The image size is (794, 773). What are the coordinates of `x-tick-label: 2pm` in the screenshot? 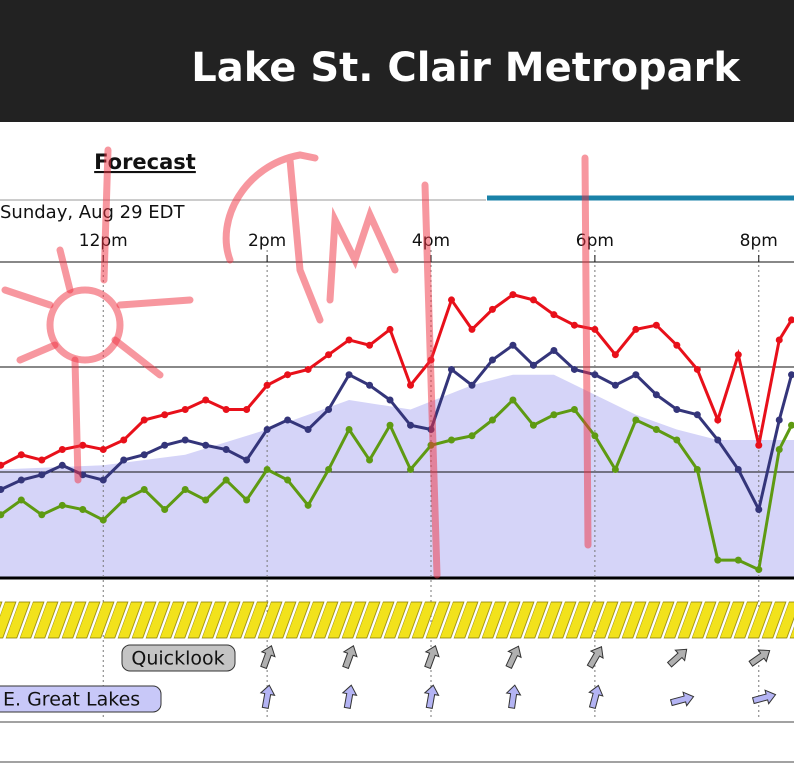 It's located at (267, 241).